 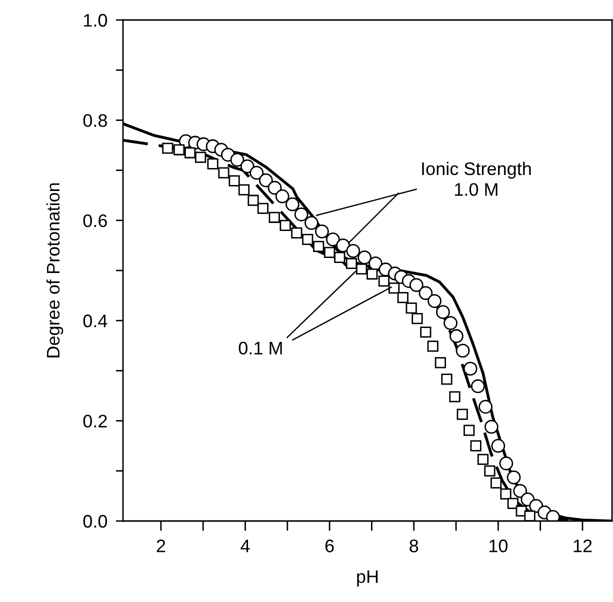 What do you see at coordinates (414, 546) in the screenshot?
I see `x-tick-label: 8` at bounding box center [414, 546].